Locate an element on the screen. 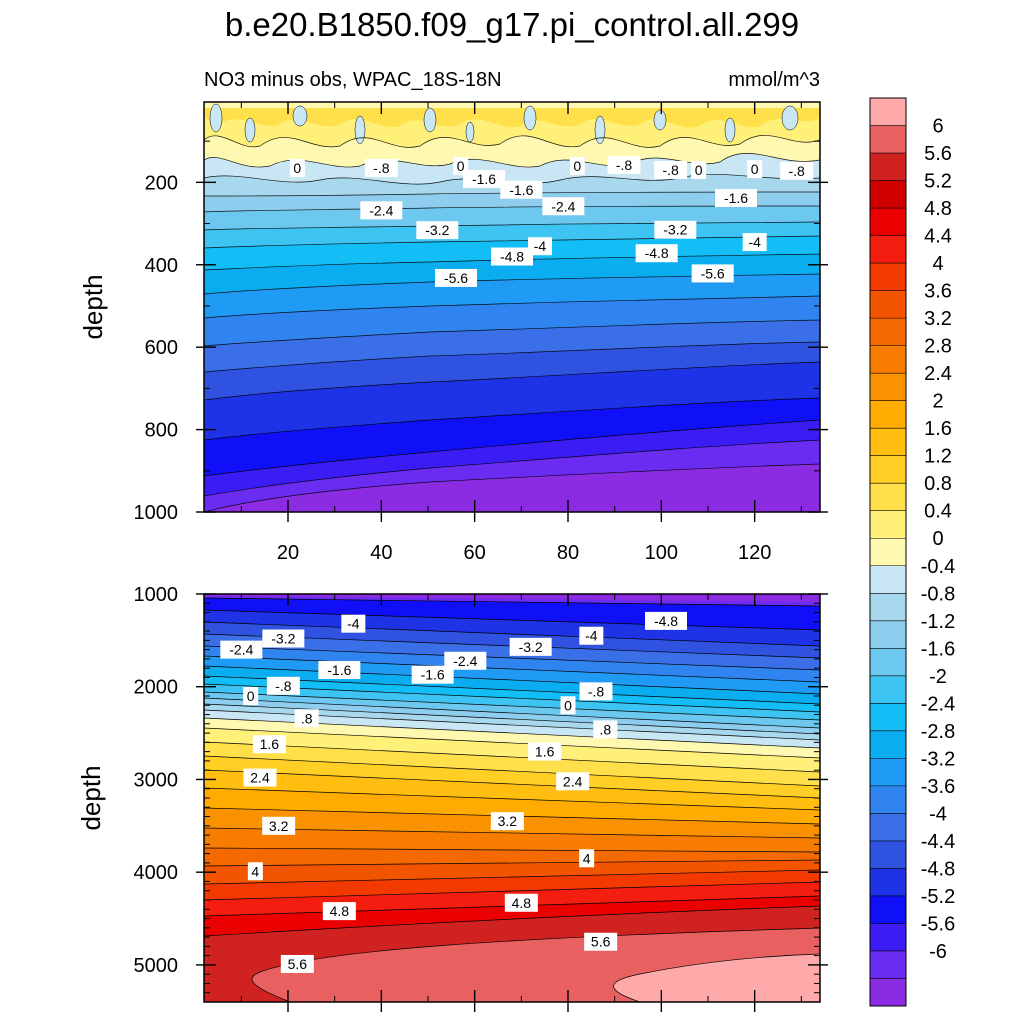  colorbar-tick-label: -4 is located at coordinates (938, 814).